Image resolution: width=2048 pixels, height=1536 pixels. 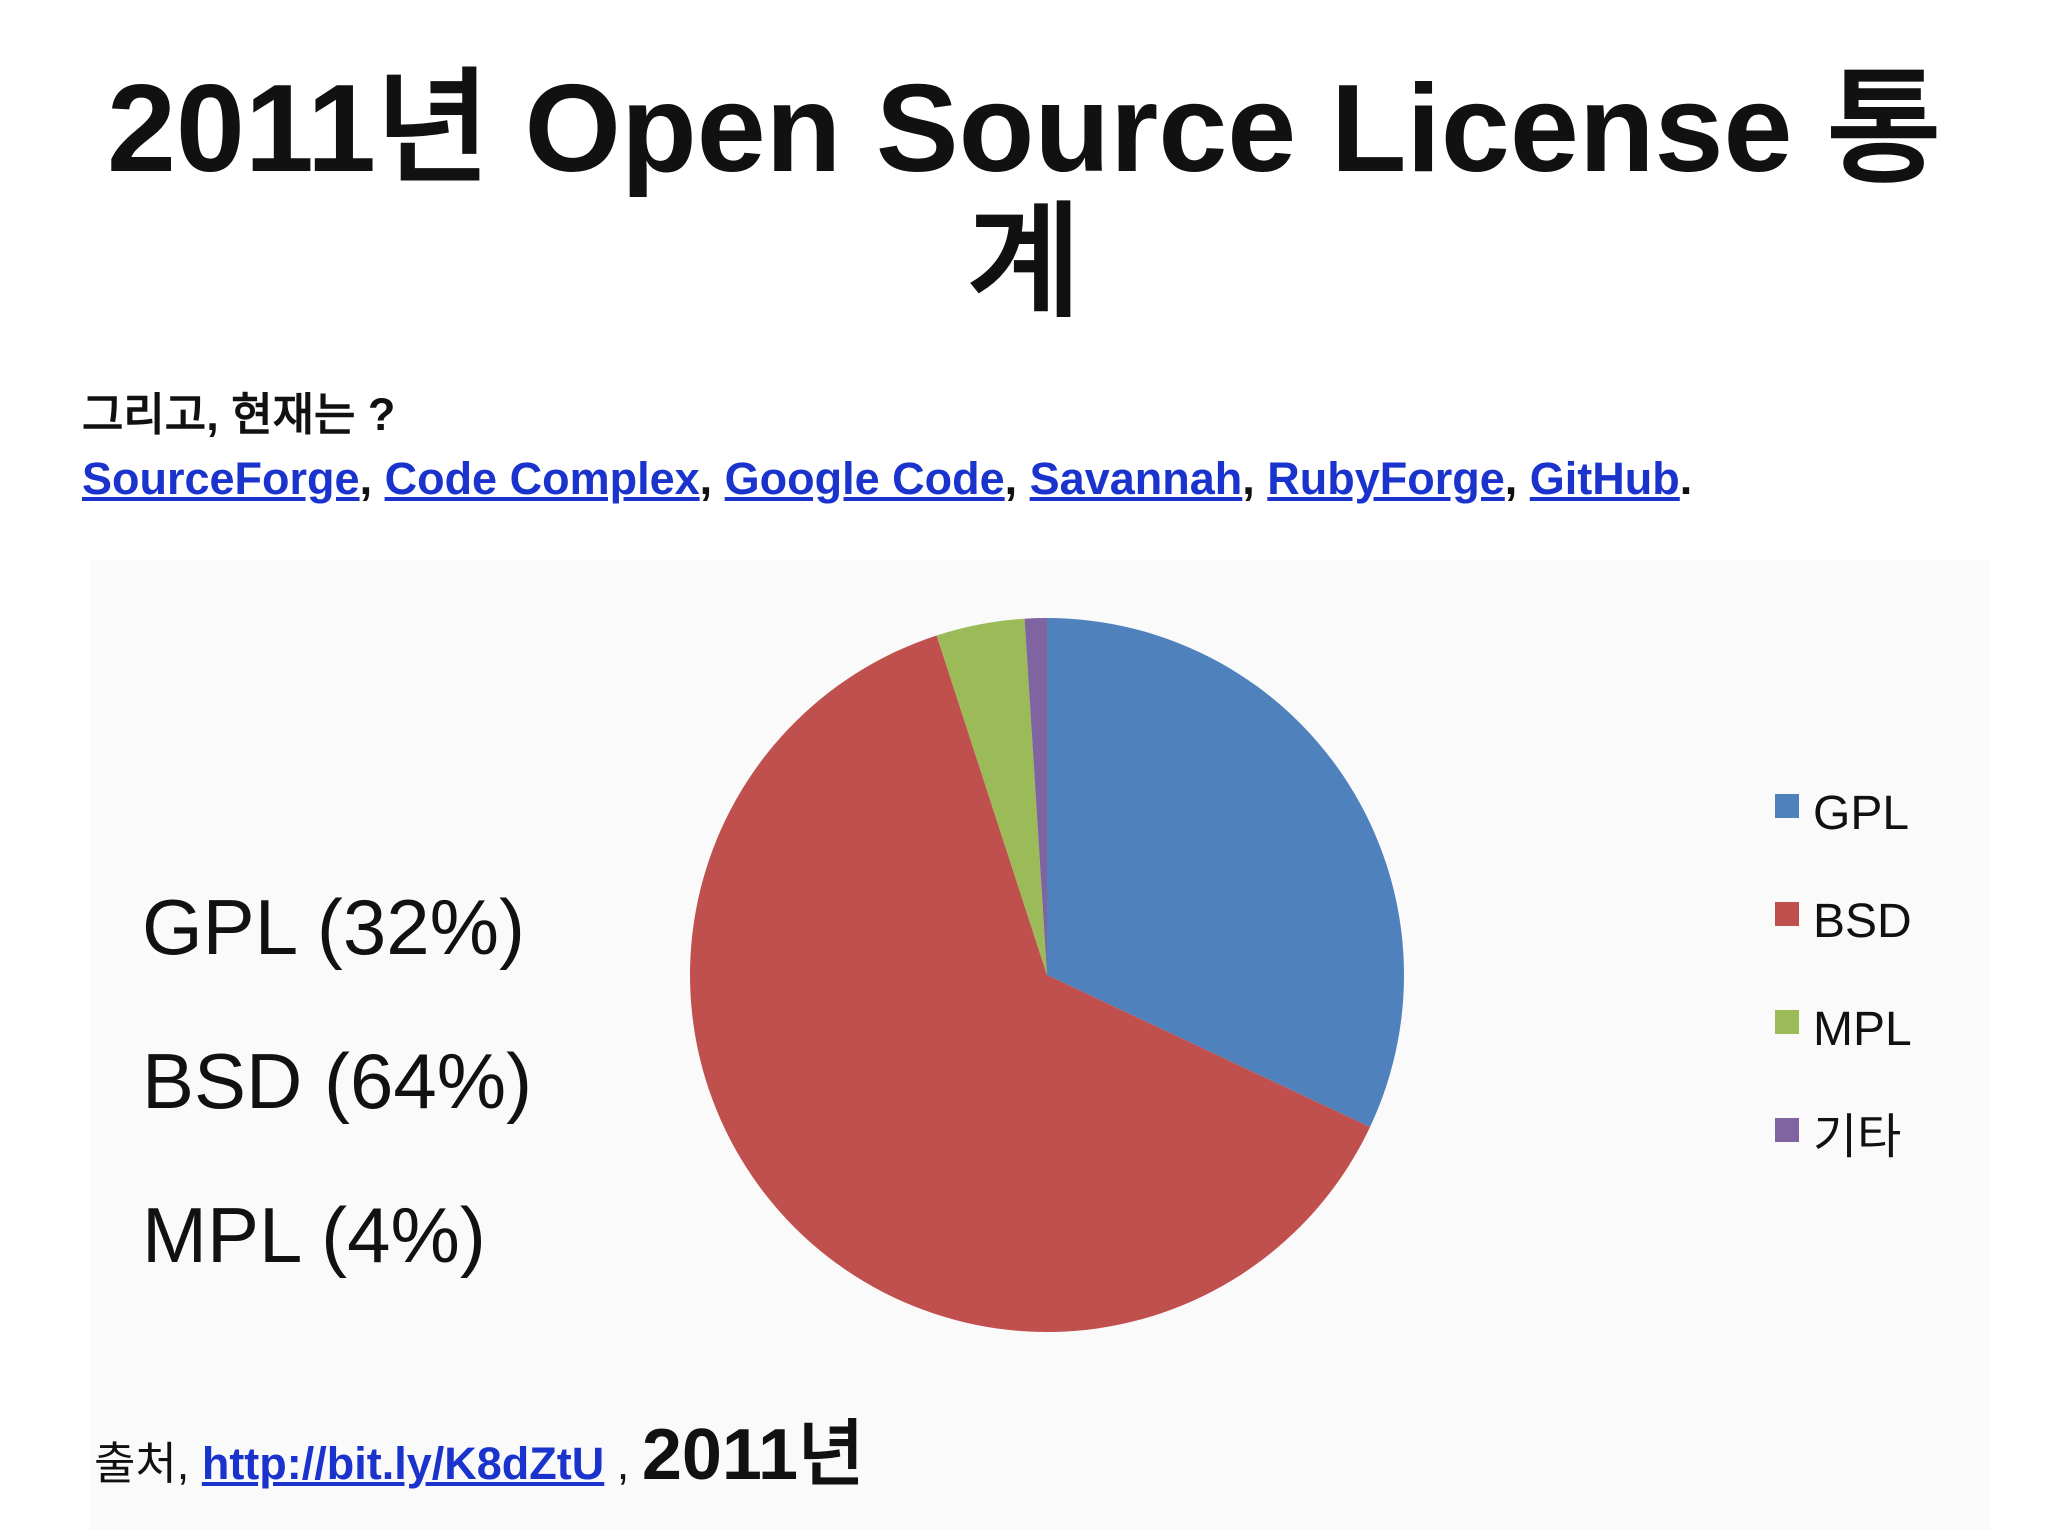 I want to click on pie-slice-mpl, so click(x=991, y=796).